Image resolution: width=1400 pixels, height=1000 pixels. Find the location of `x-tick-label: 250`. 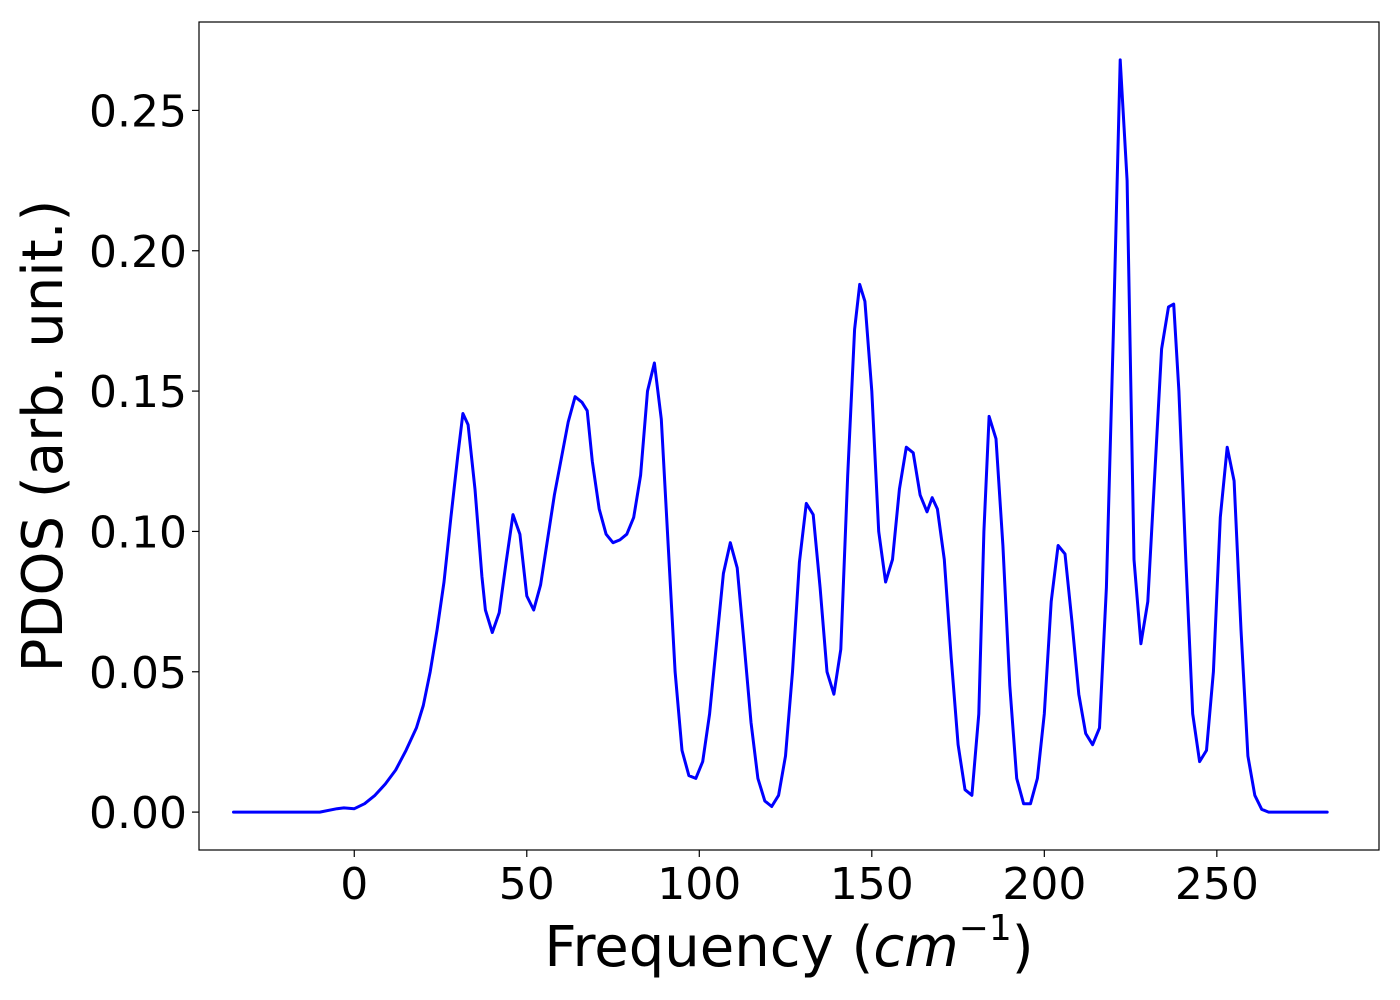

x-tick-label: 250 is located at coordinates (1217, 884).